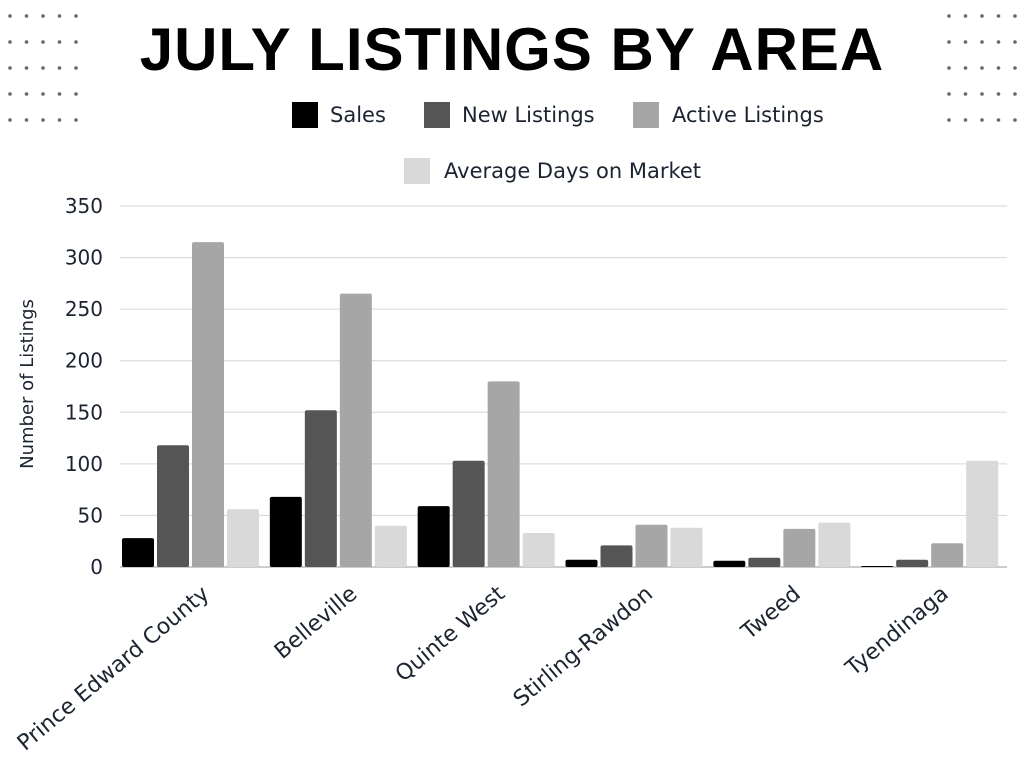 Image resolution: width=1024 pixels, height=768 pixels. What do you see at coordinates (538, 549) in the screenshot?
I see `bar-average-days-on-market-quinte-west` at bounding box center [538, 549].